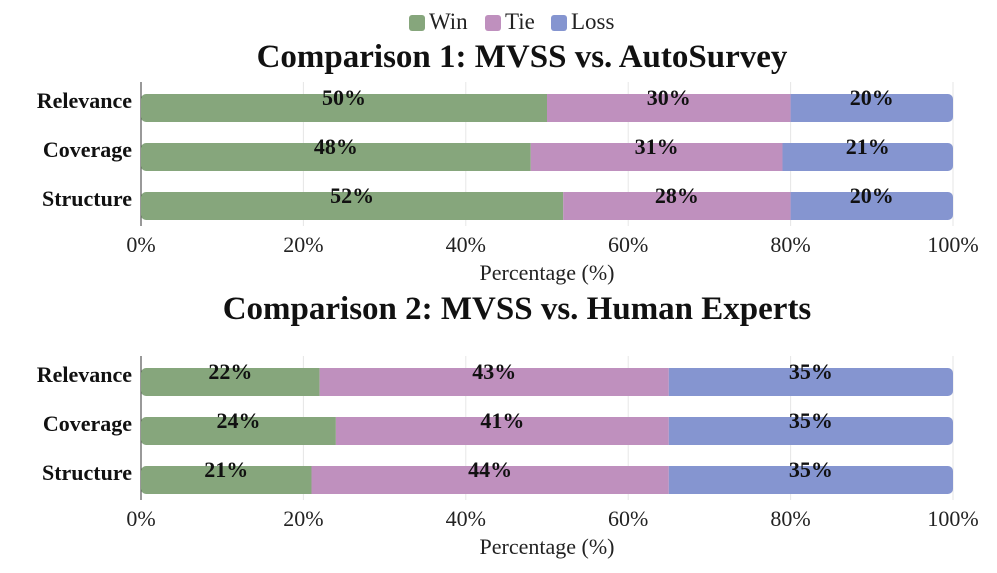 This screenshot has height=573, width=997. I want to click on bar-label-loss-coverage: 35%, so click(811, 420).